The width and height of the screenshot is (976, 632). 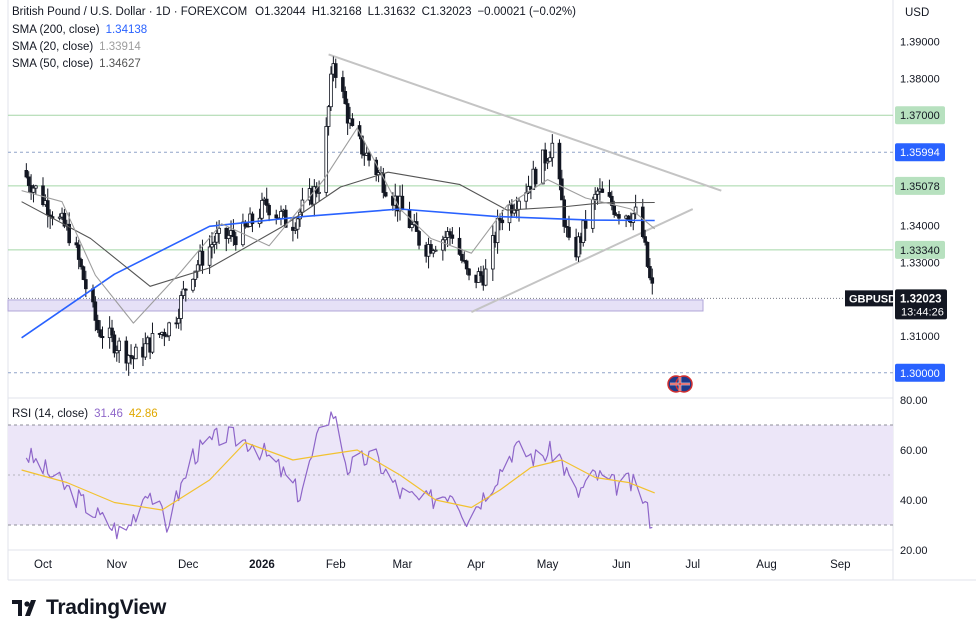 I want to click on x-tick-label: May, so click(x=548, y=565).